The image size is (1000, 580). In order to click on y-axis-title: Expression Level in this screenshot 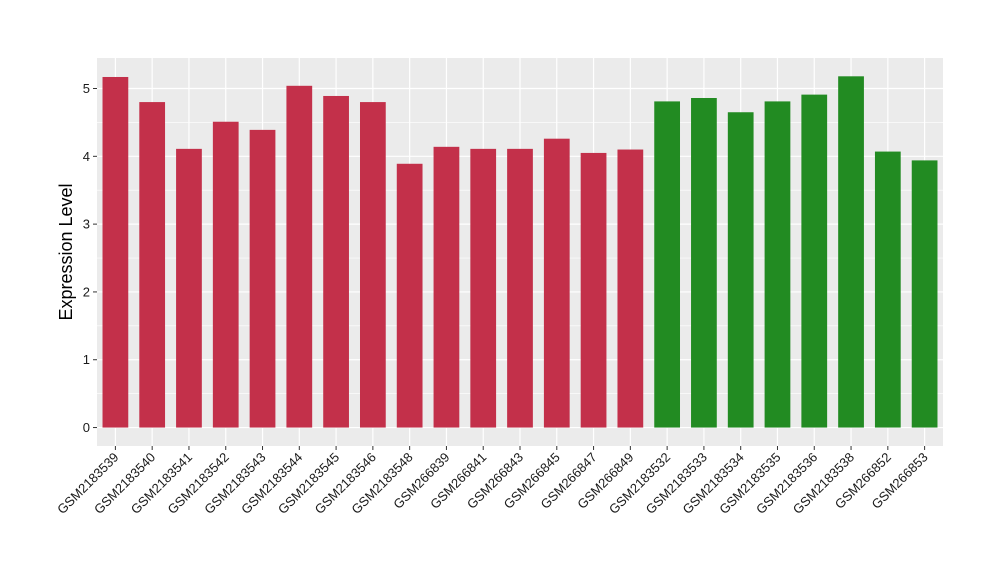, I will do `click(66, 251)`.